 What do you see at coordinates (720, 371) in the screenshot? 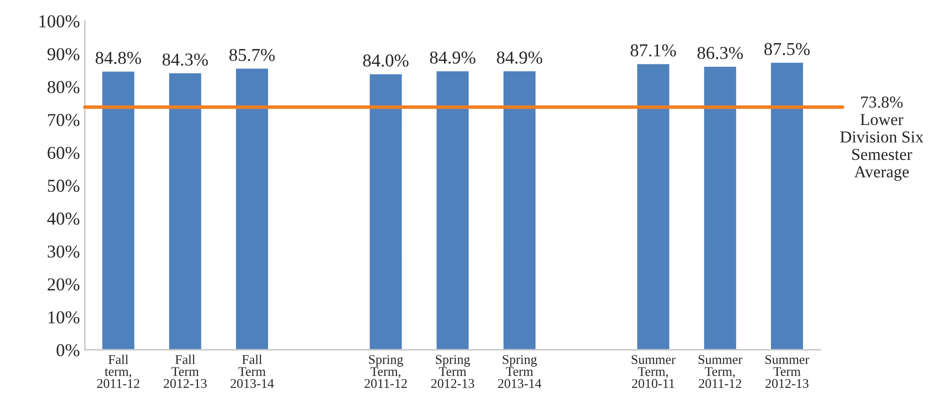
I see `x-tick-label: Summer Term, 2011-12` at bounding box center [720, 371].